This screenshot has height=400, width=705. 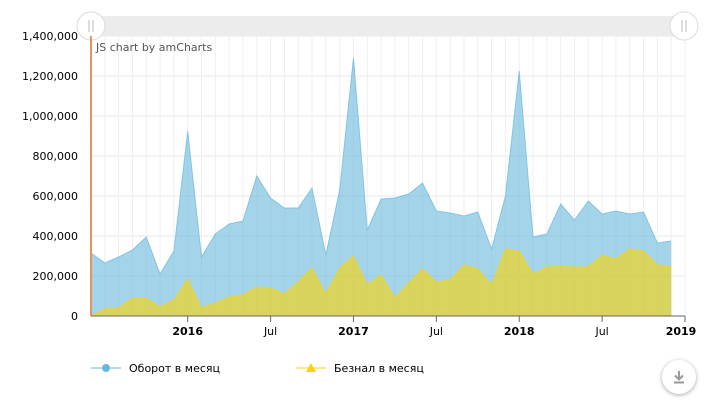 I want to click on y-tick-label: 600,000, so click(x=56, y=196).